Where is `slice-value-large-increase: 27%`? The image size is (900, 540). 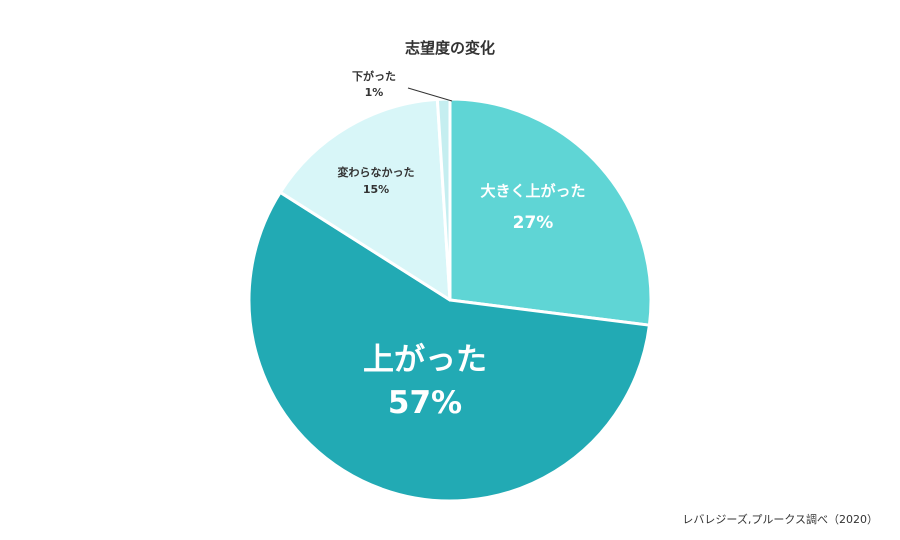
slice-value-large-increase: 27% is located at coordinates (533, 223).